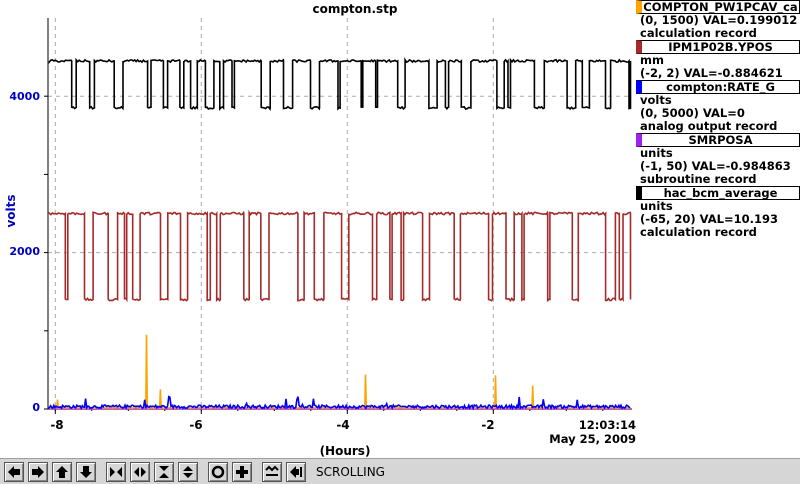 The image size is (800, 484). Describe the element at coordinates (656, 100) in the screenshot. I see `legend-units: volts` at that location.